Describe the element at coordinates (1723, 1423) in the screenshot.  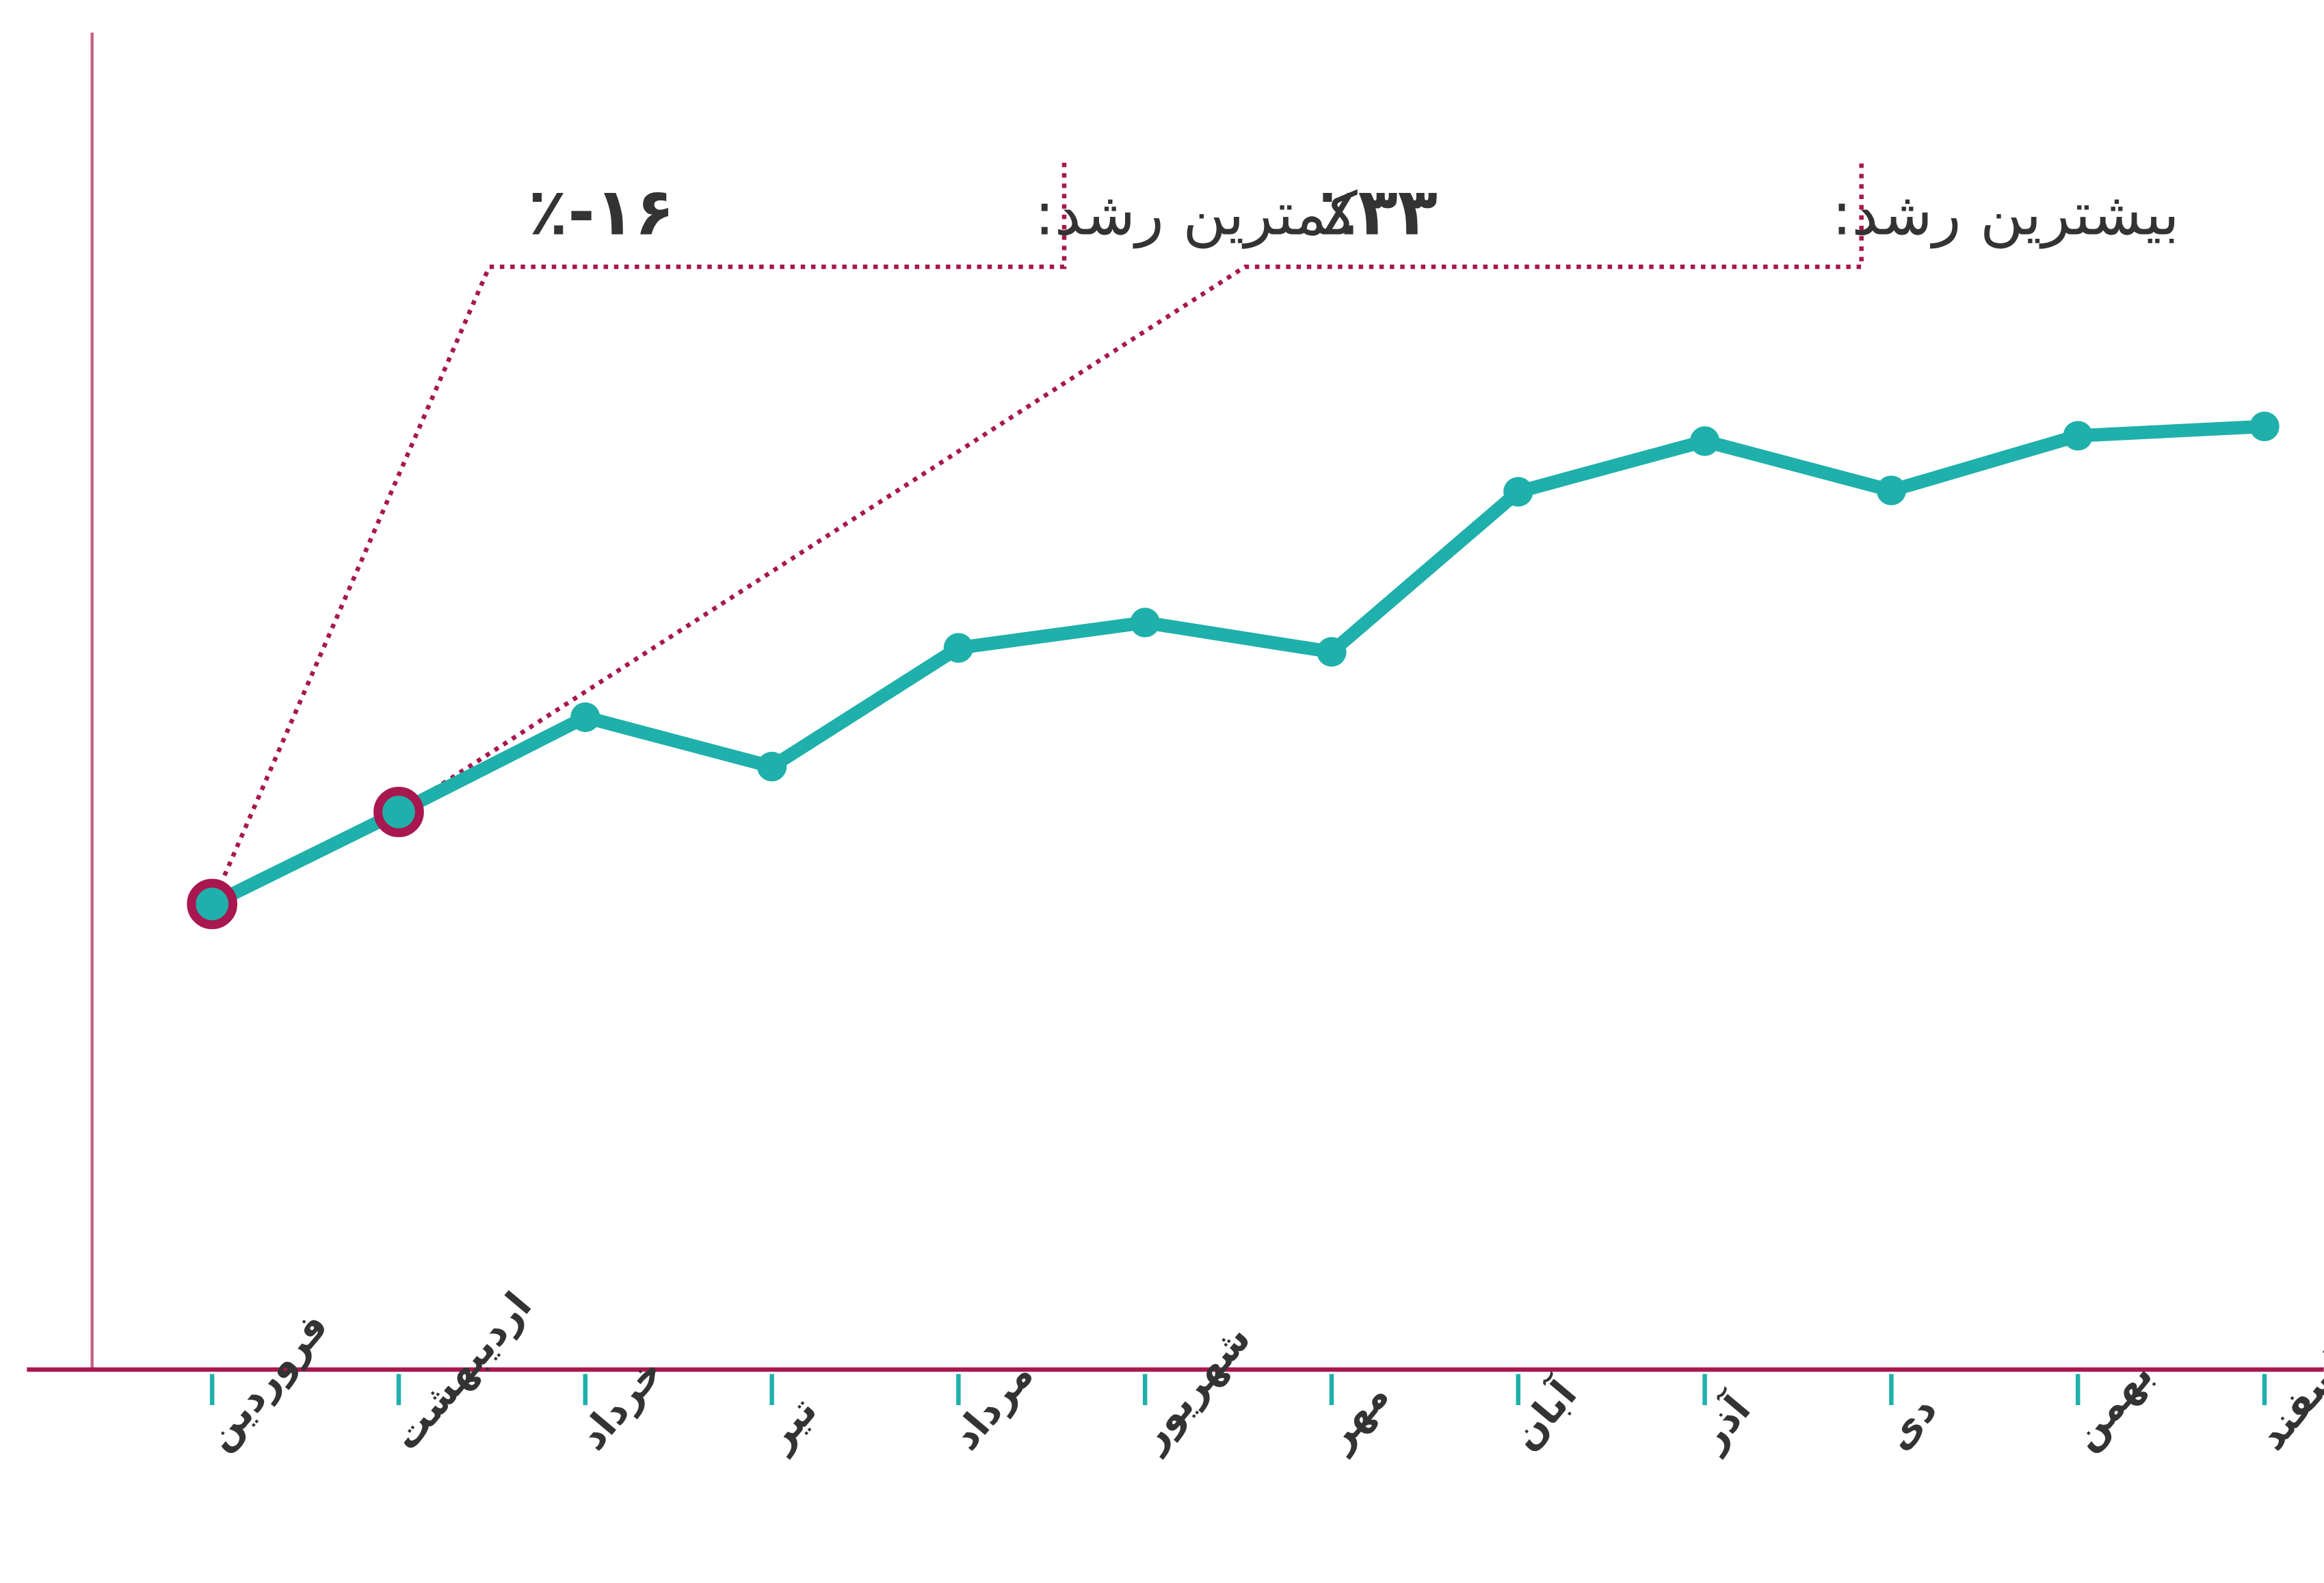
I see `x-tick-label: آذر` at that location.